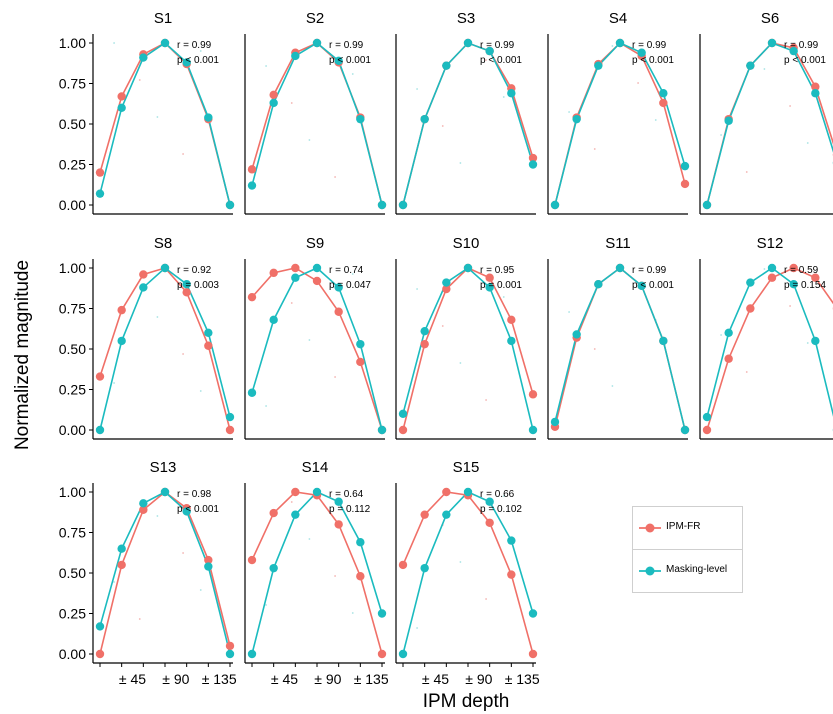  Describe the element at coordinates (805, 285) in the screenshot. I see `p-value-label: p = 0.154` at that location.